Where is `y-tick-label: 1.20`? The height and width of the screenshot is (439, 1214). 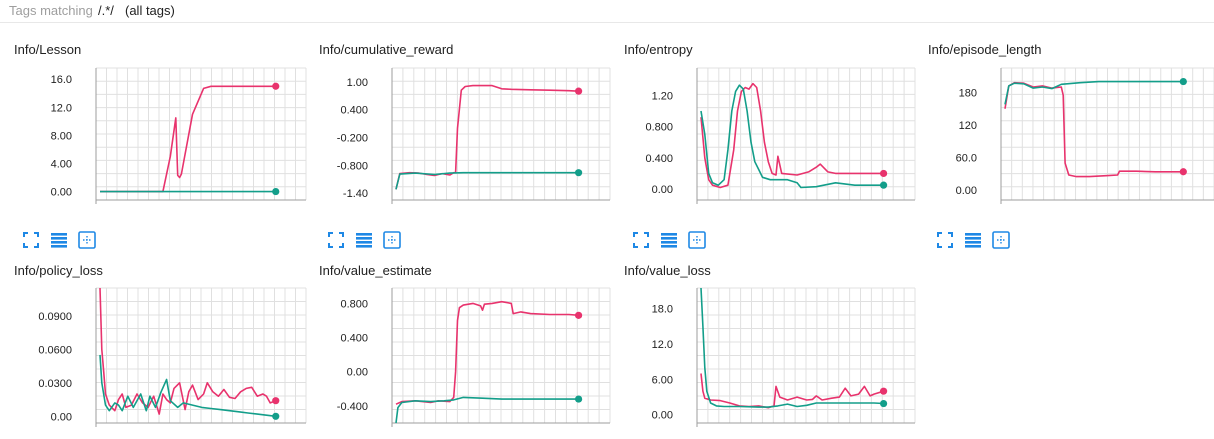
y-tick-label: 1.20 is located at coordinates (662, 96).